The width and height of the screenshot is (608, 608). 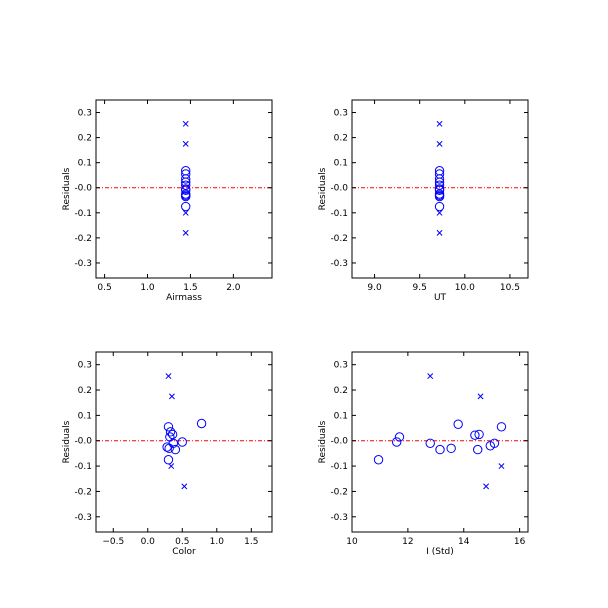 I want to click on x-tick-label: 10.0, so click(x=465, y=288).